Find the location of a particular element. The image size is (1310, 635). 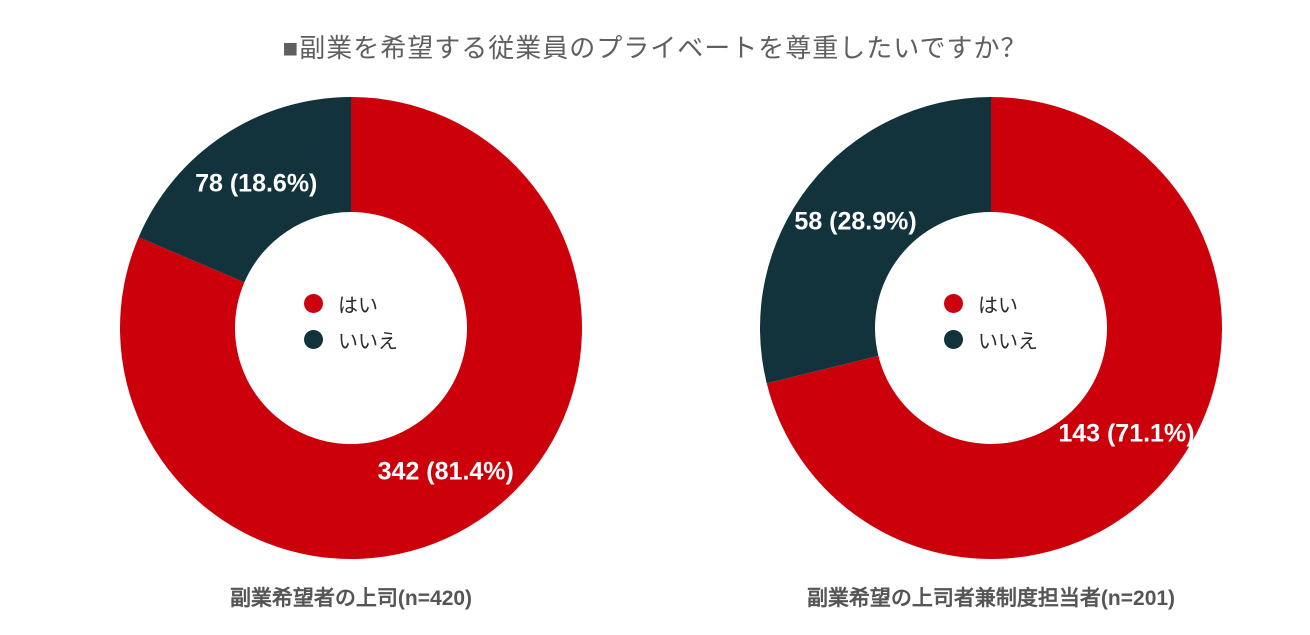

chart-caption: 副業希望の上司者兼制度担当者(n=201) is located at coordinates (991, 598).